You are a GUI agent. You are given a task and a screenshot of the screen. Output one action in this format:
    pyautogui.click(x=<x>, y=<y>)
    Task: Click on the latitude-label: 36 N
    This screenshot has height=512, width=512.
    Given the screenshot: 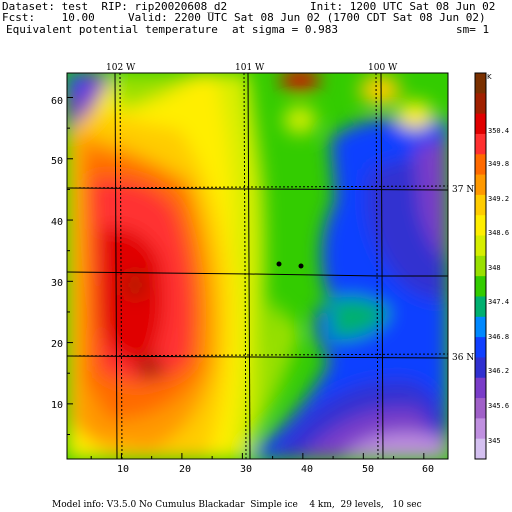 What is the action you would take?
    pyautogui.click(x=463, y=358)
    